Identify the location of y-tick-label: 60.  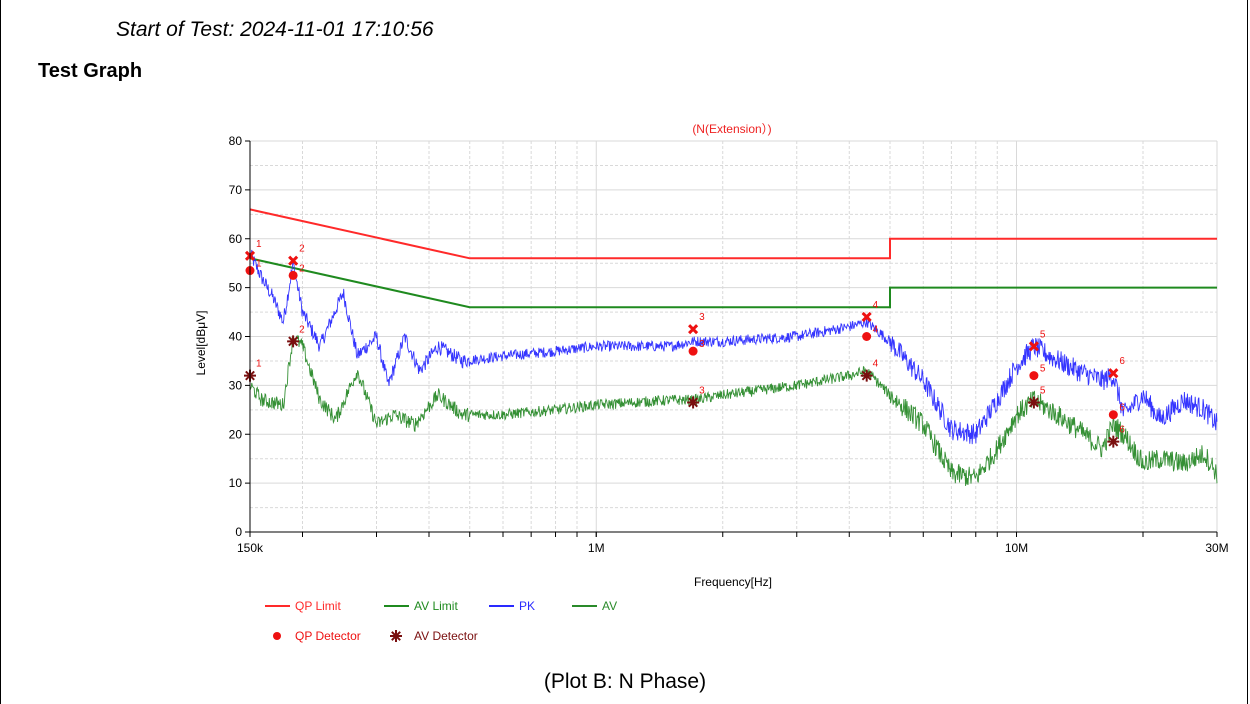
(236, 239).